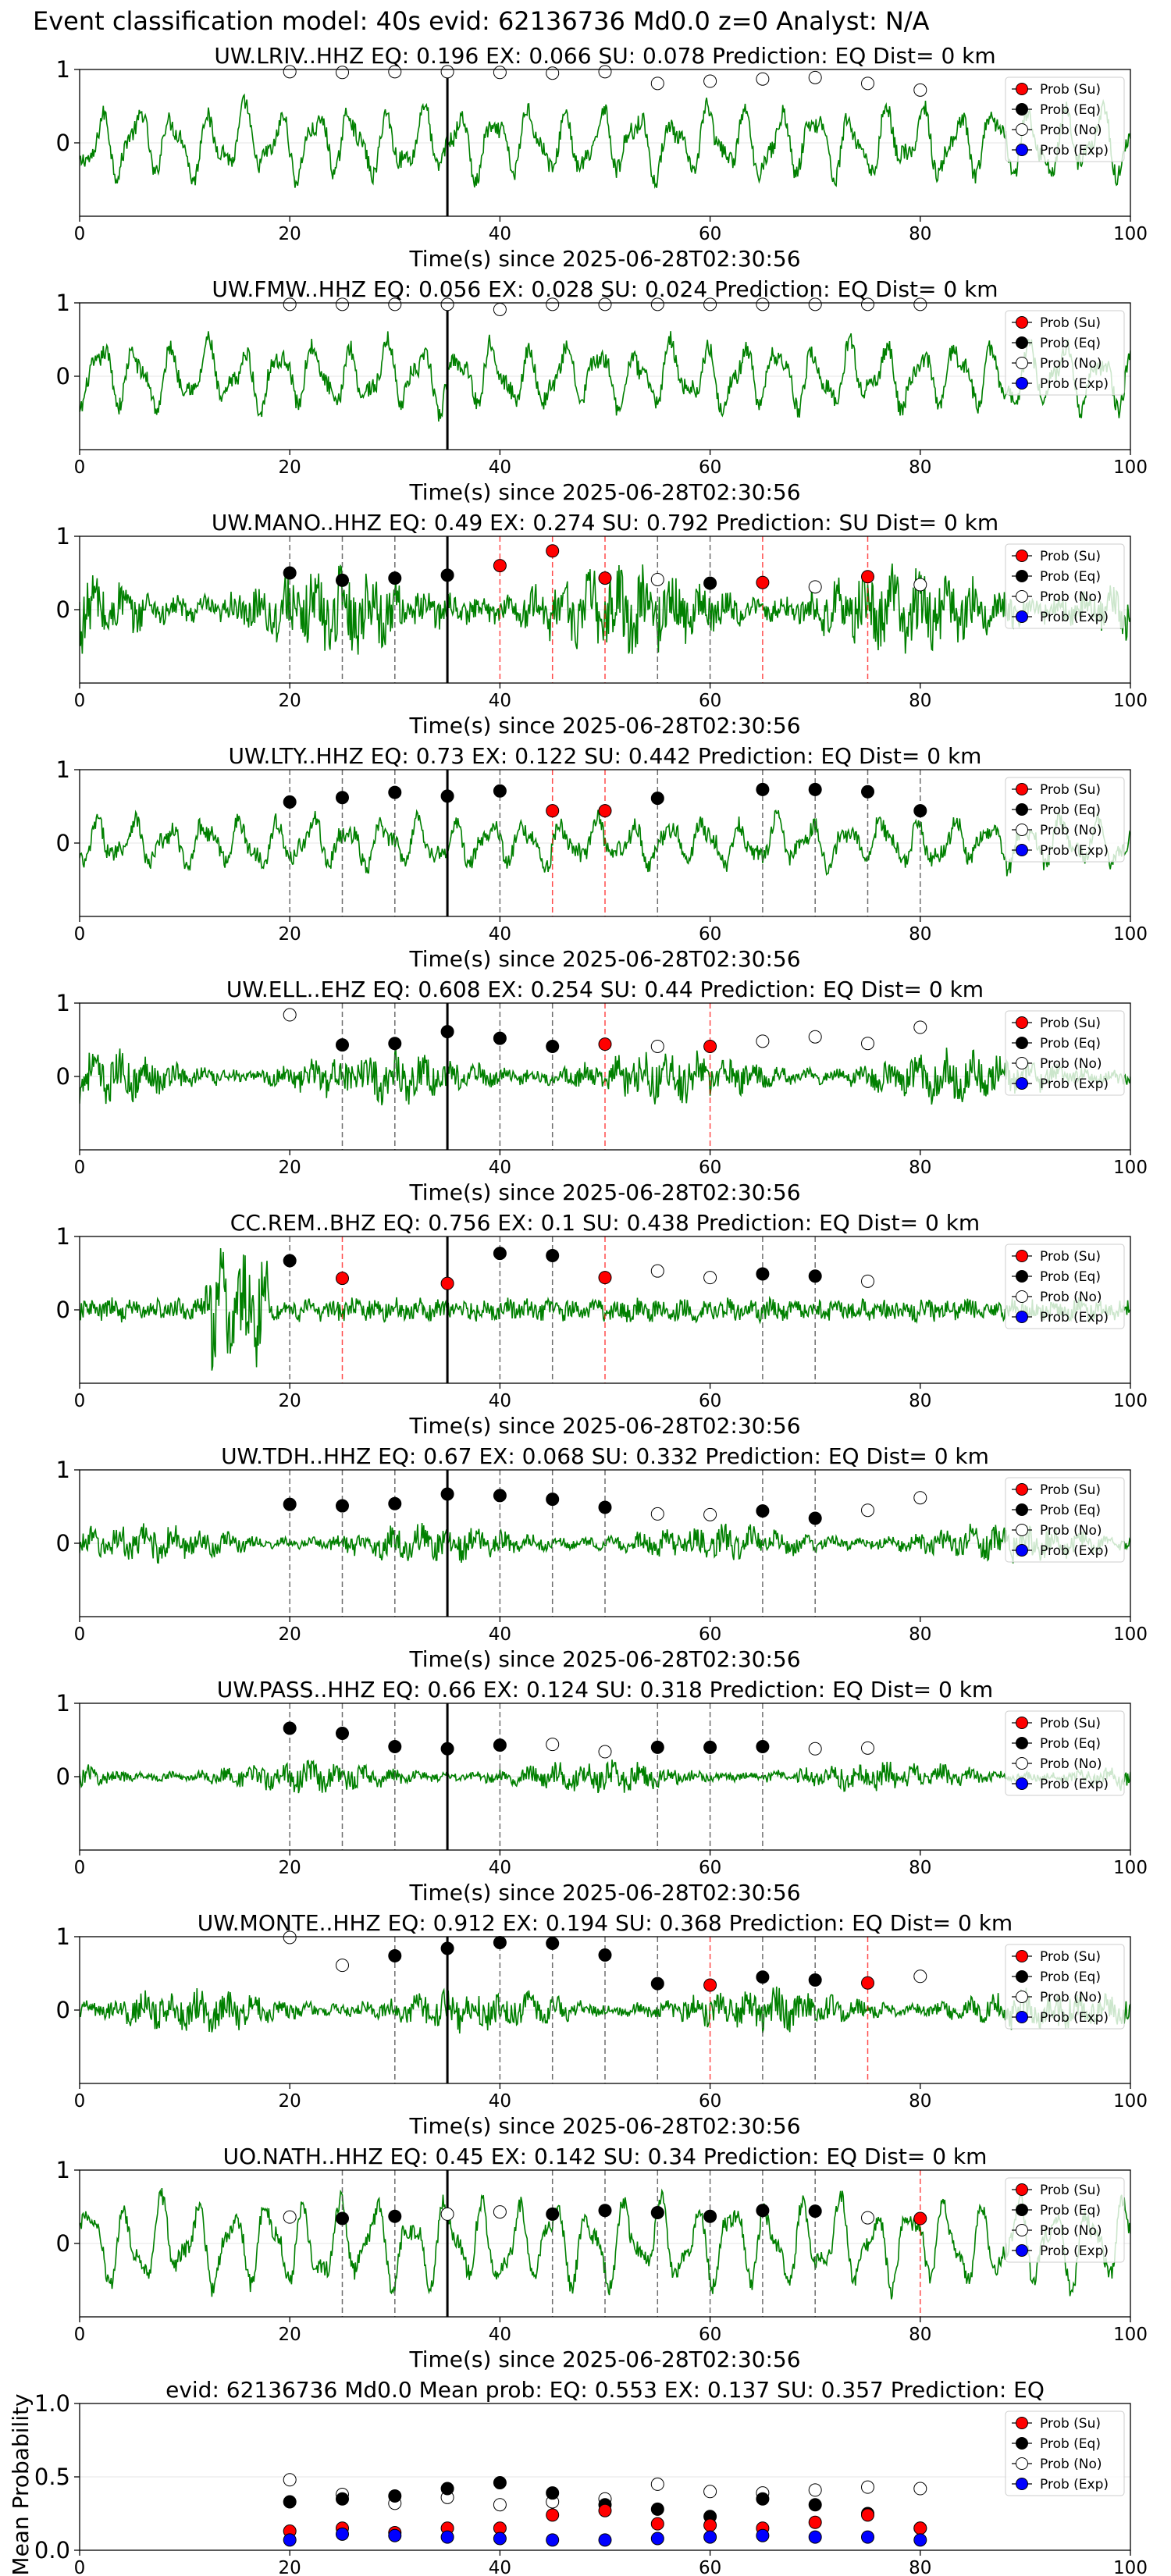  Describe the element at coordinates (605, 1309) in the screenshot. I see `waveform-trace` at that location.